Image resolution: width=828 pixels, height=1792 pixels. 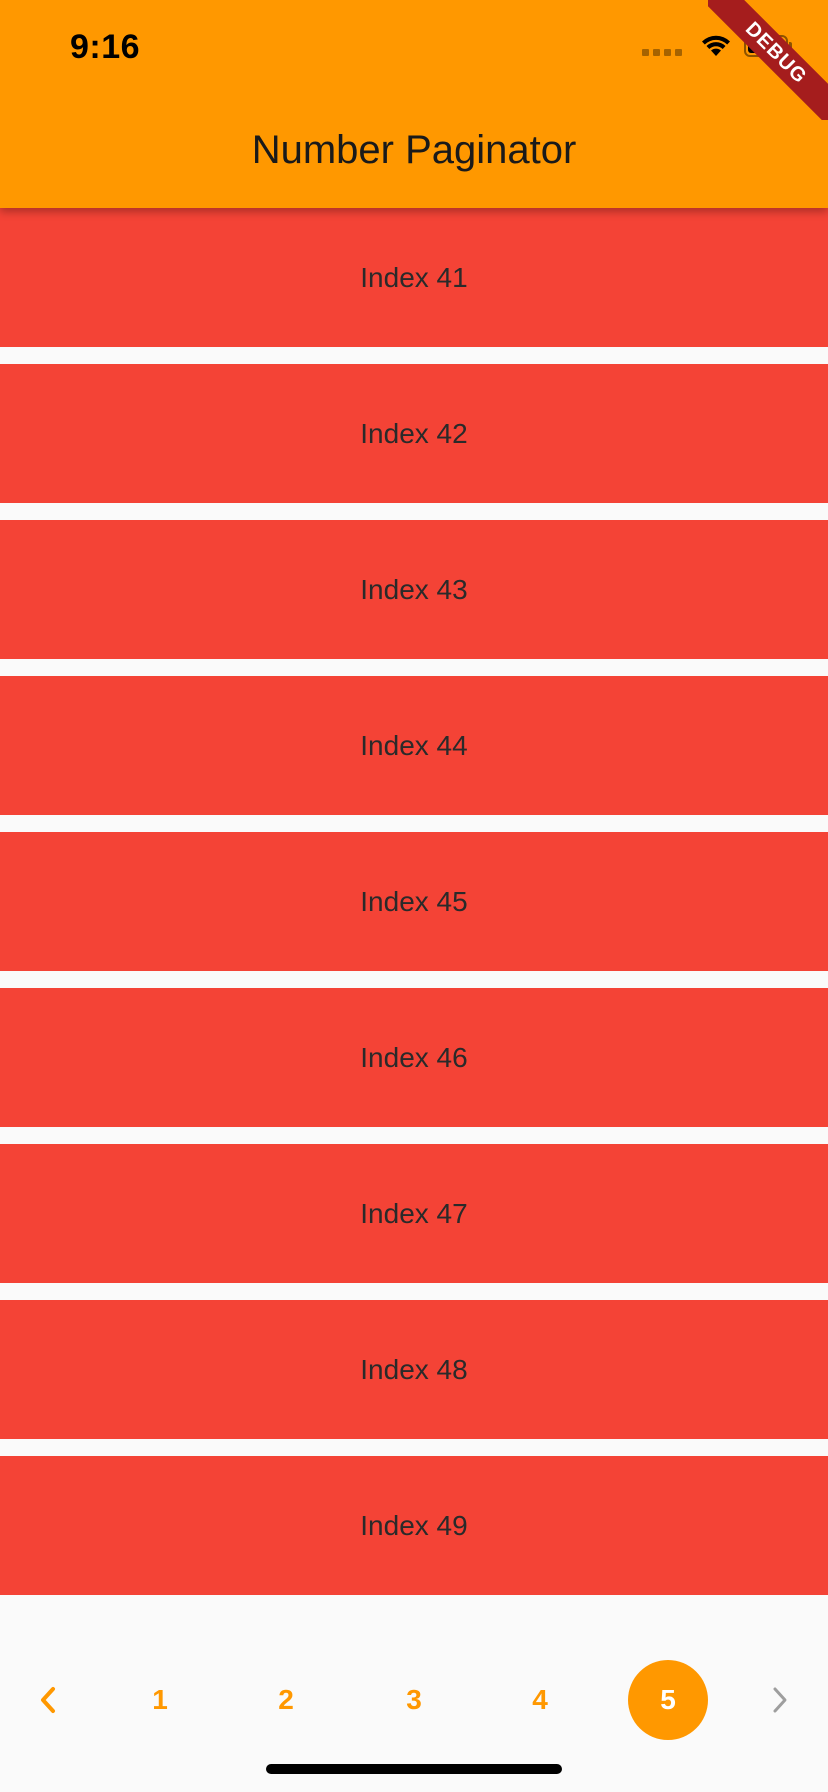 What do you see at coordinates (668, 1700) in the screenshot?
I see `page-button-5-current: 5` at bounding box center [668, 1700].